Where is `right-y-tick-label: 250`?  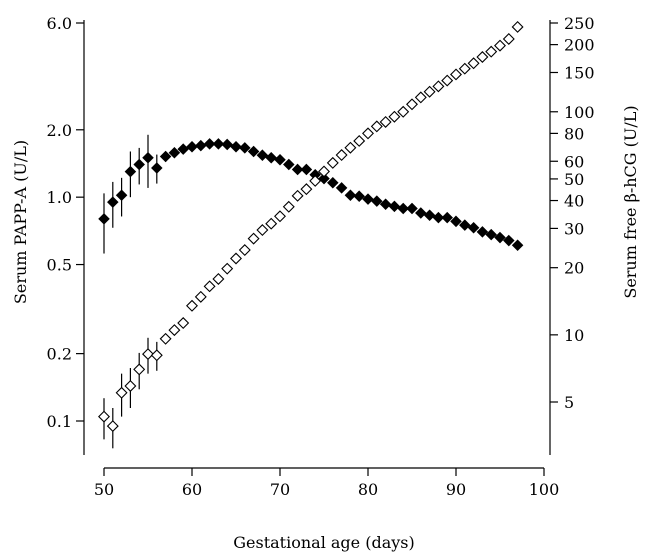
right-y-tick-label: 250 is located at coordinates (579, 23).